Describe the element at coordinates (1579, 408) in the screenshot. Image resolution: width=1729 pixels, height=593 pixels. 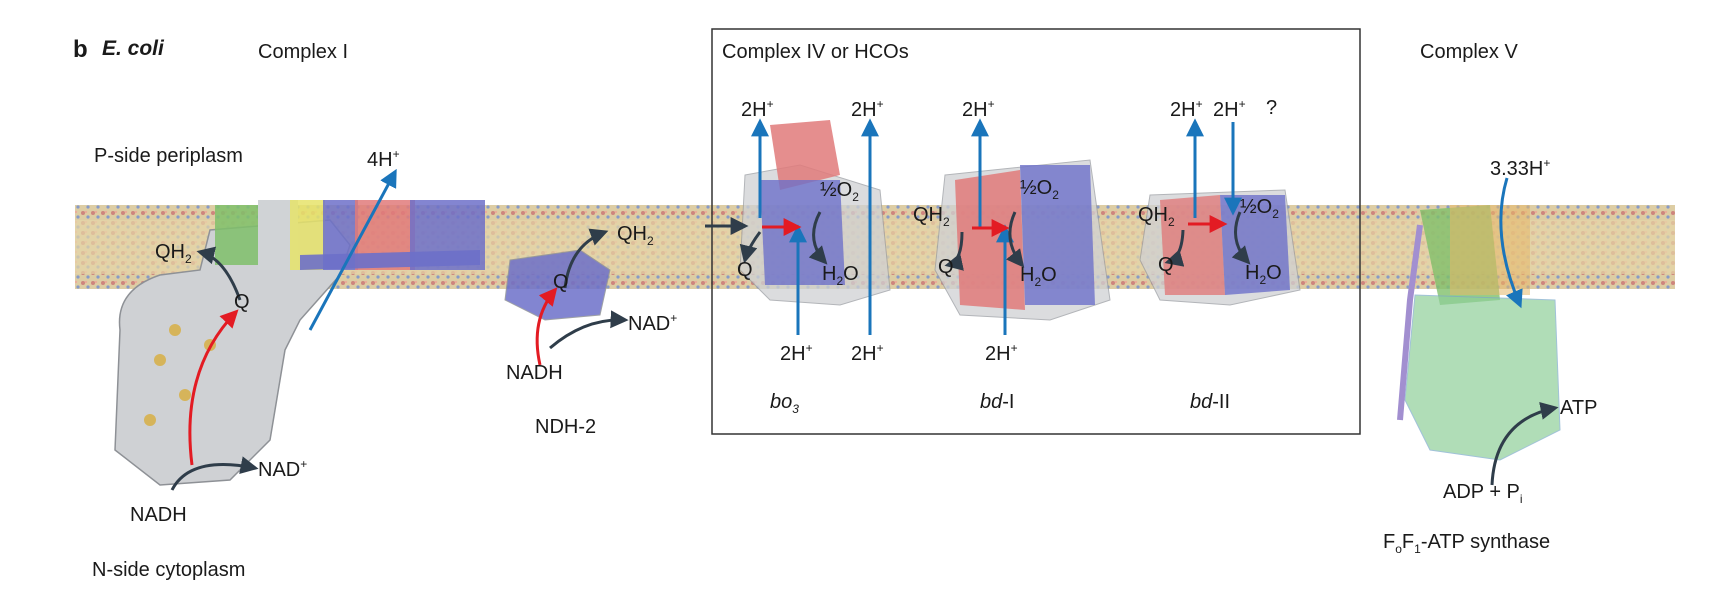
I see `complex-v-atp-label: ATP` at that location.